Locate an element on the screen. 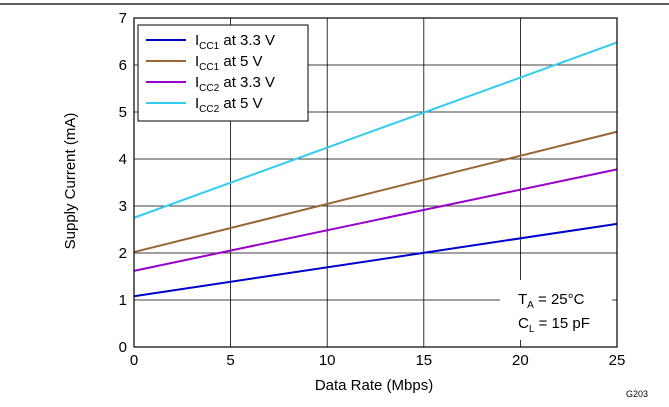  y-axis-label: Supply Current (mA) is located at coordinates (70, 181).